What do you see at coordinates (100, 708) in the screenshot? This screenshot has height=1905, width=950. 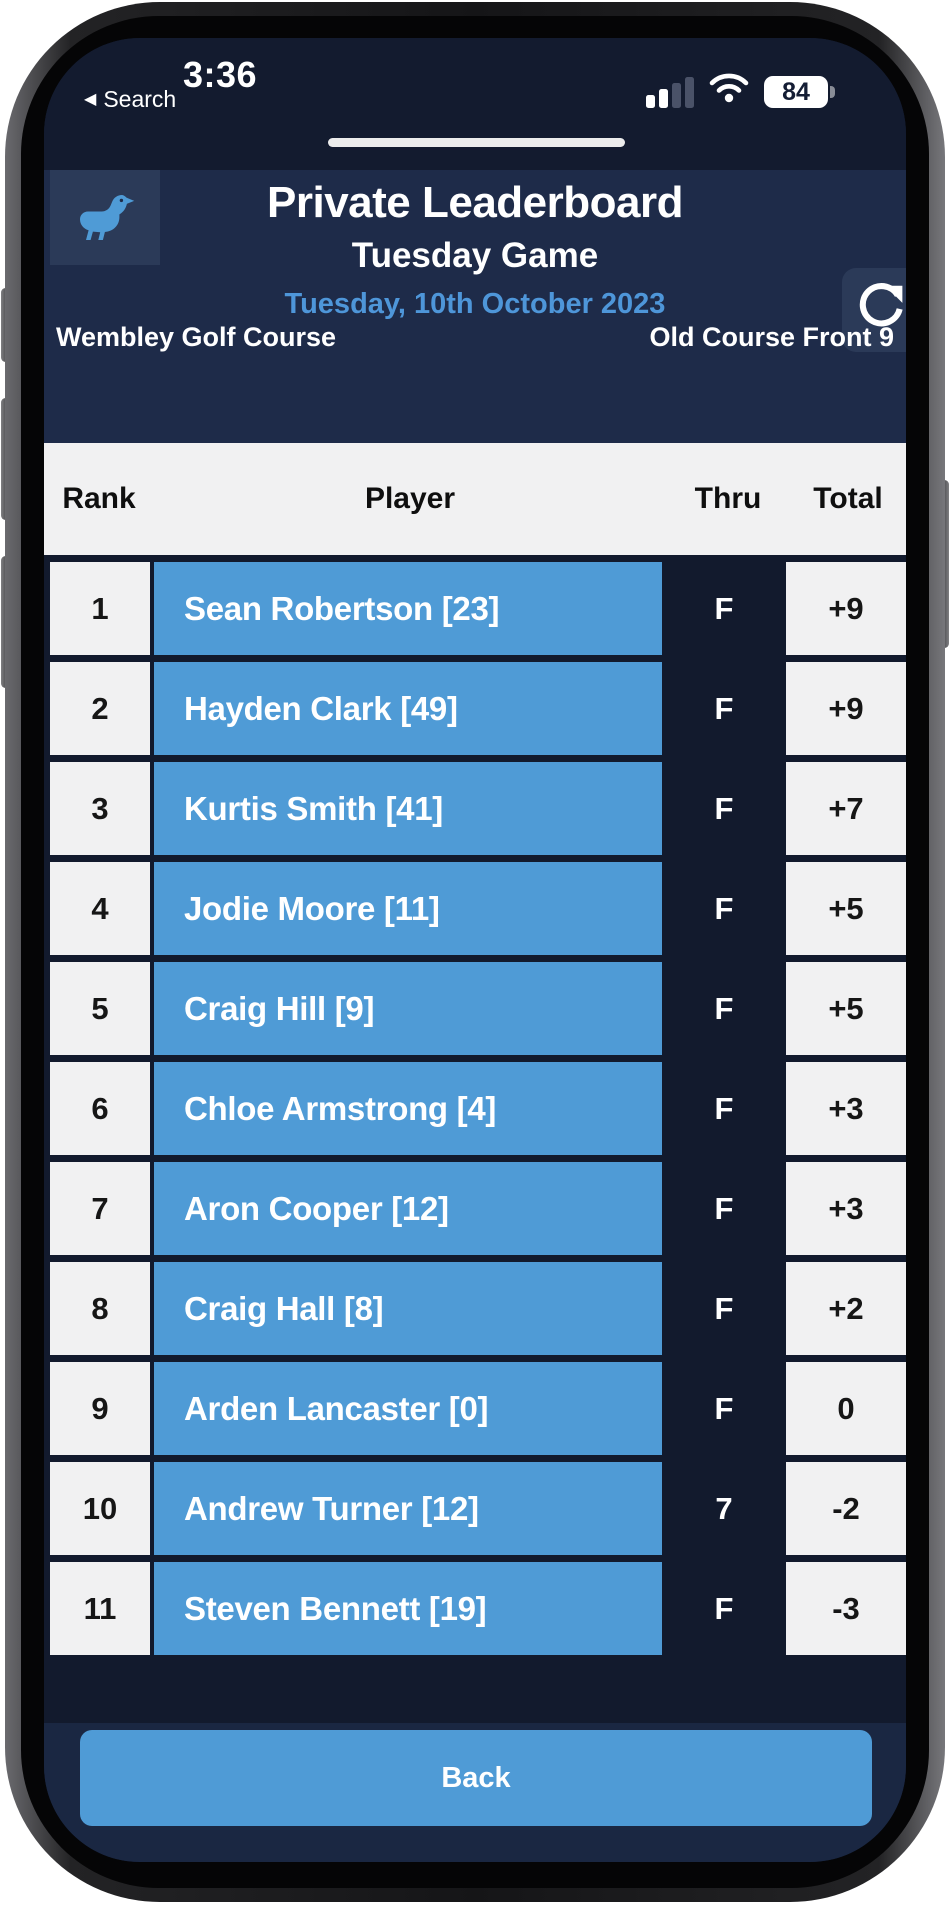 I see `rank-cell: 2` at bounding box center [100, 708].